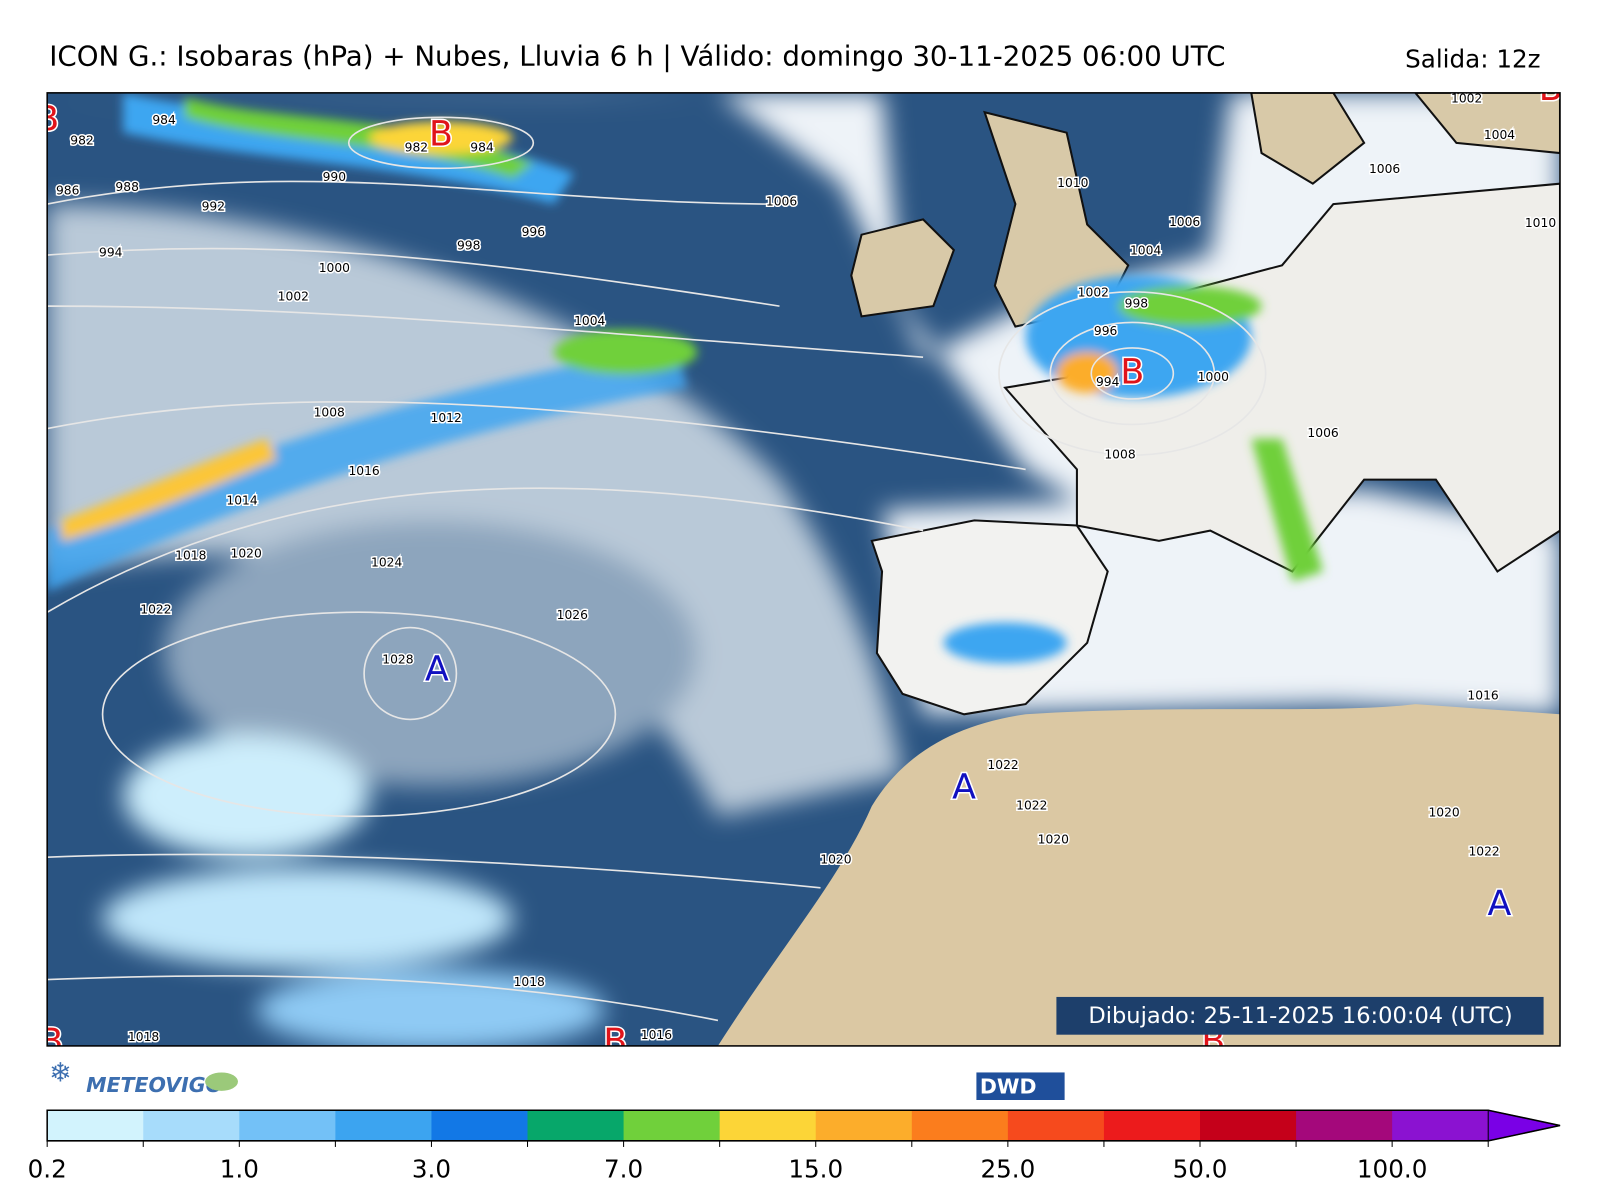 The width and height of the screenshot is (1600, 1200). Describe the element at coordinates (1392, 1168) in the screenshot. I see `colorbar-tick-label: 100.0` at that location.